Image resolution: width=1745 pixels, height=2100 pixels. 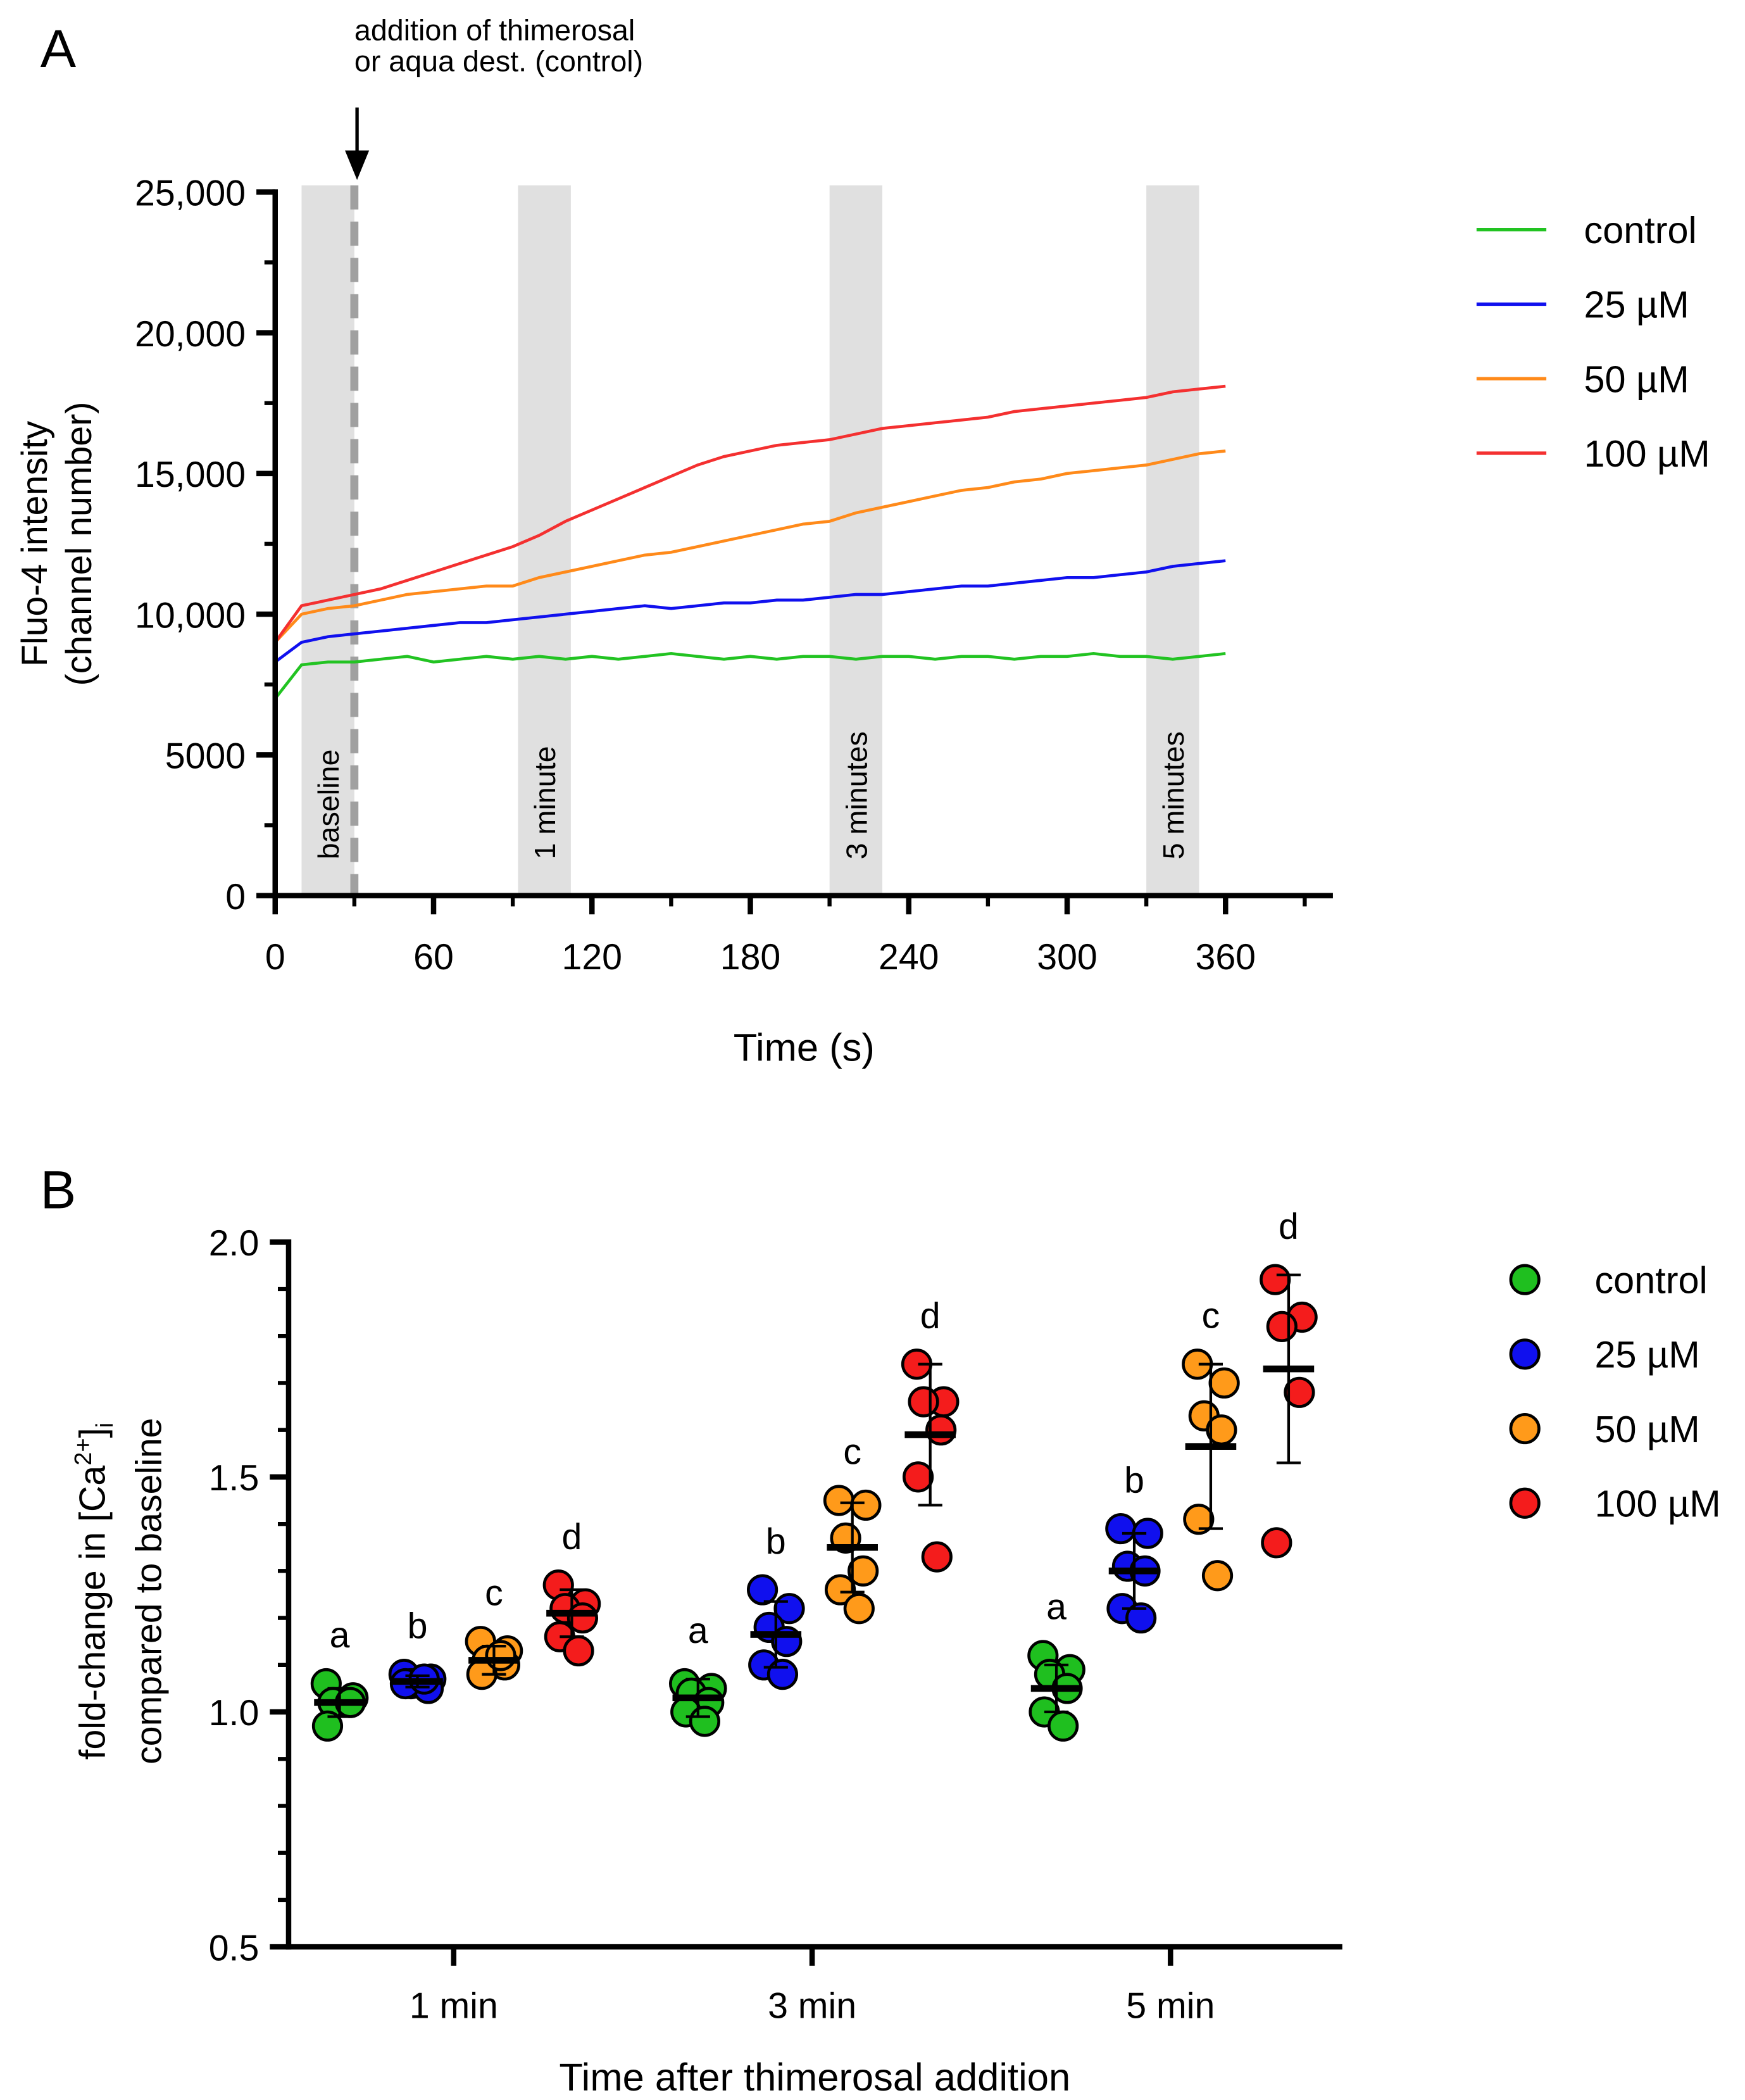 What do you see at coordinates (1067, 957) in the screenshot?
I see `x-tick-label: 300` at bounding box center [1067, 957].